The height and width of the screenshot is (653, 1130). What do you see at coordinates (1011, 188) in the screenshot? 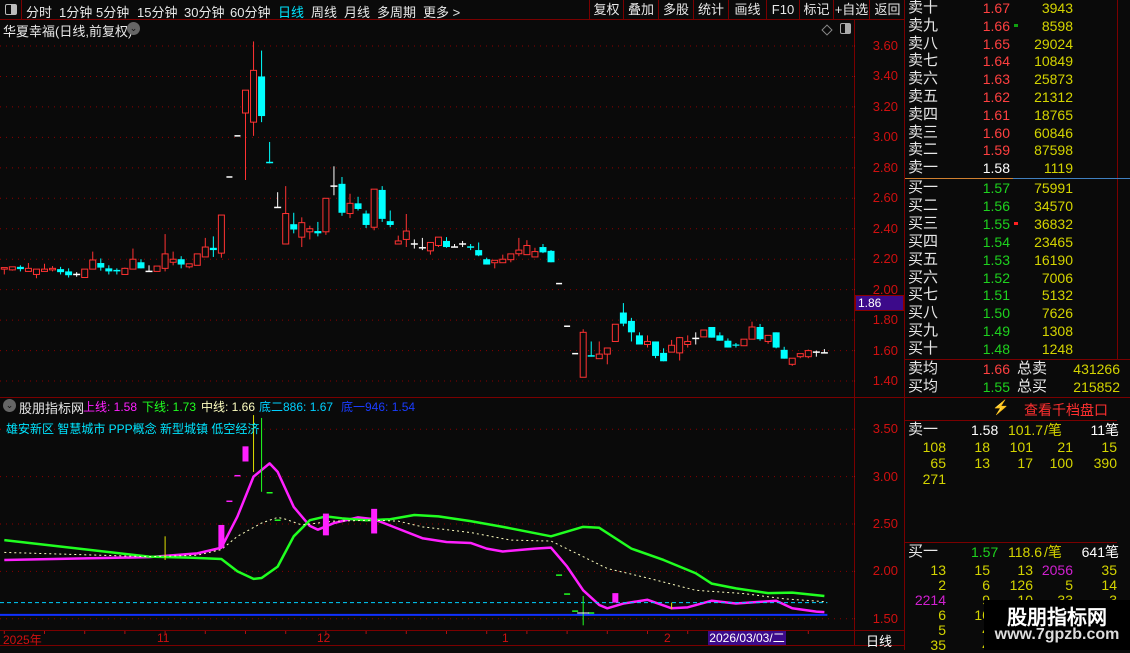
I see `bids-level-row: 买一 1.57 75991` at bounding box center [1011, 188].